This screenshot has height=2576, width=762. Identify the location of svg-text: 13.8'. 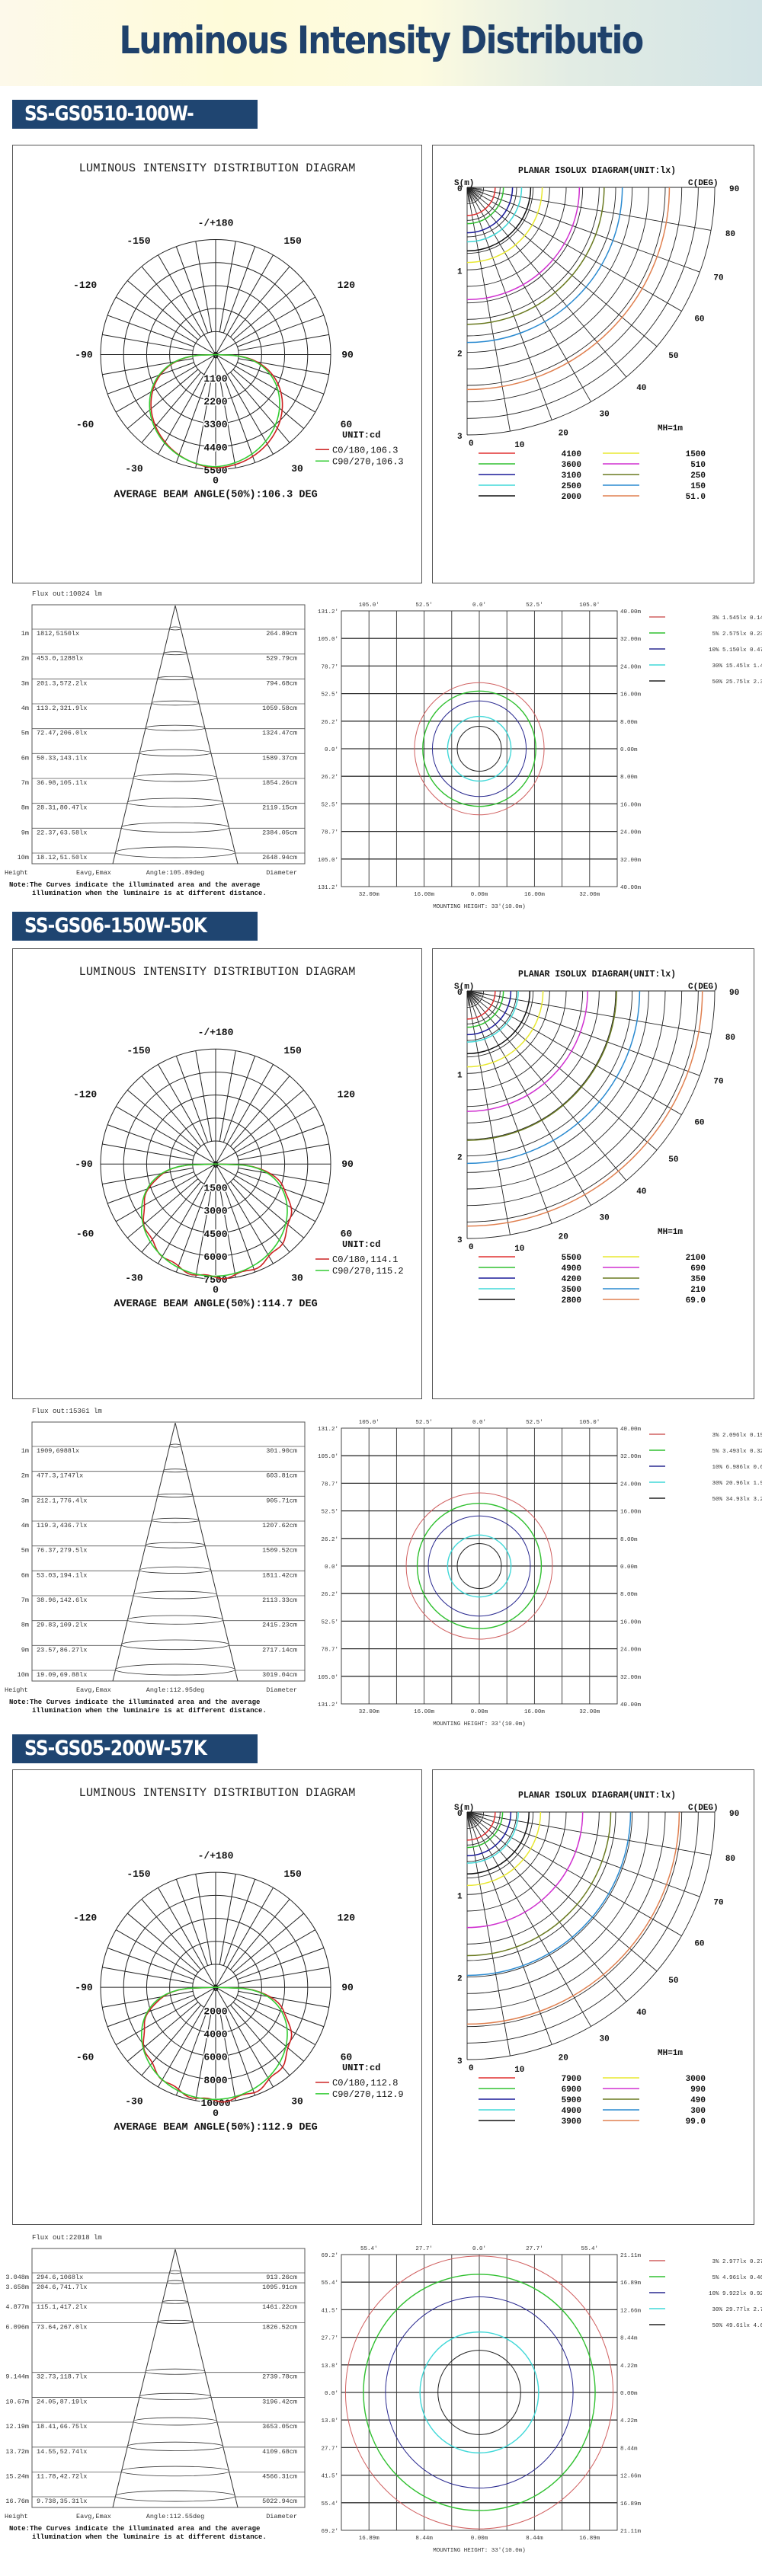
(329, 2367).